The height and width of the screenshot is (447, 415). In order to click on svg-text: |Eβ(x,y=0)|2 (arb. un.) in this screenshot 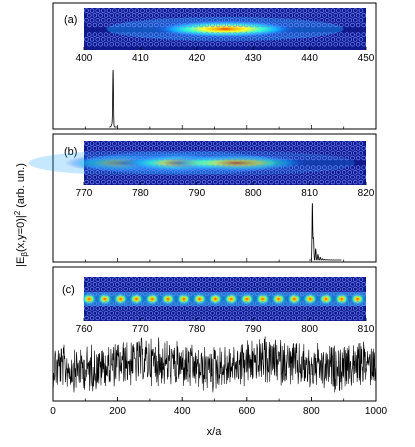, I will do `click(21, 215)`.